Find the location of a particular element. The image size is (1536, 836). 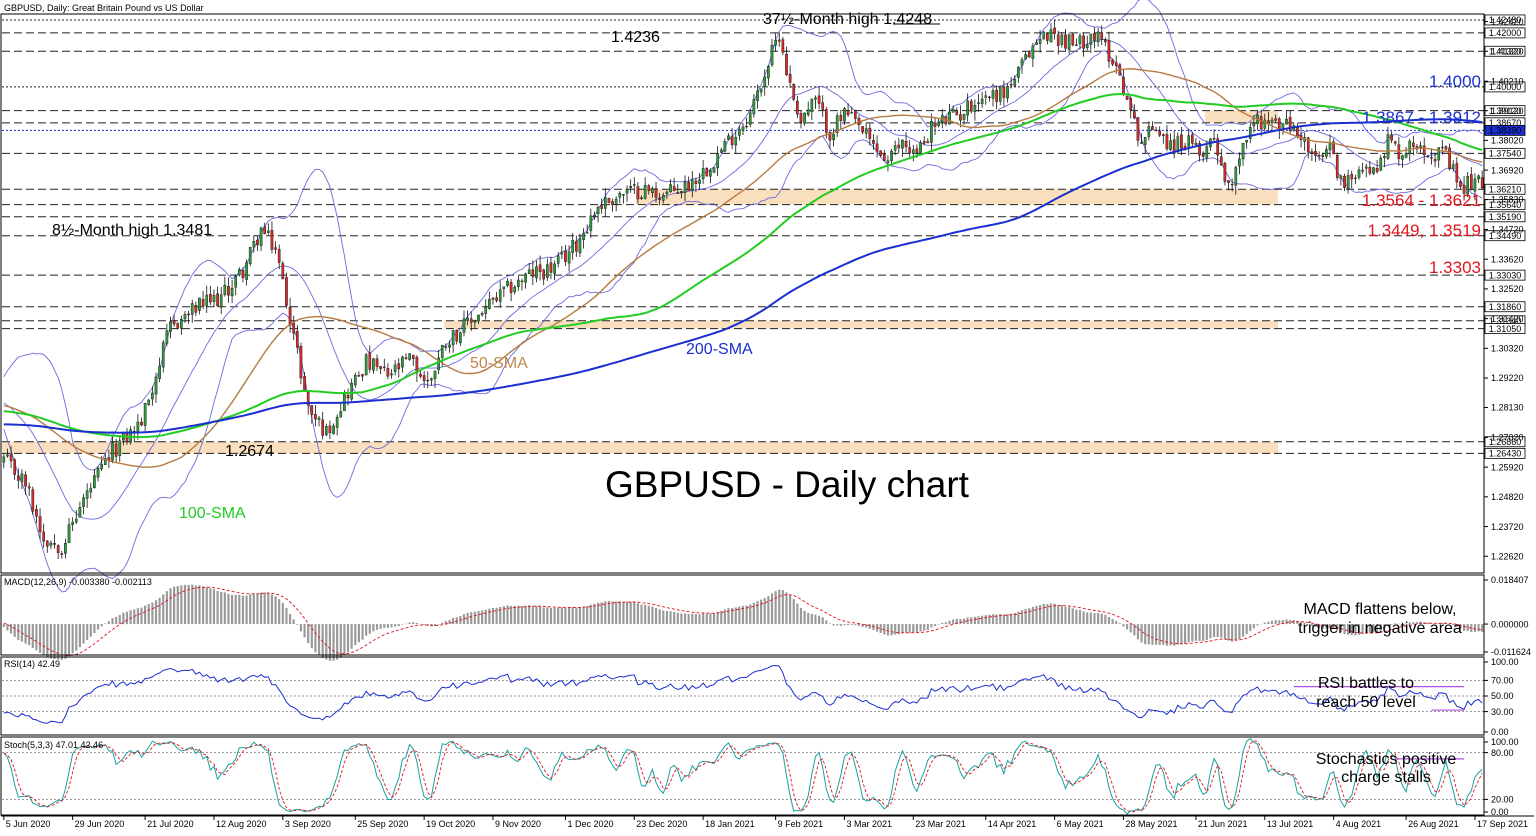

time-tick-label: 23 Dec 2020 is located at coordinates (661, 824).